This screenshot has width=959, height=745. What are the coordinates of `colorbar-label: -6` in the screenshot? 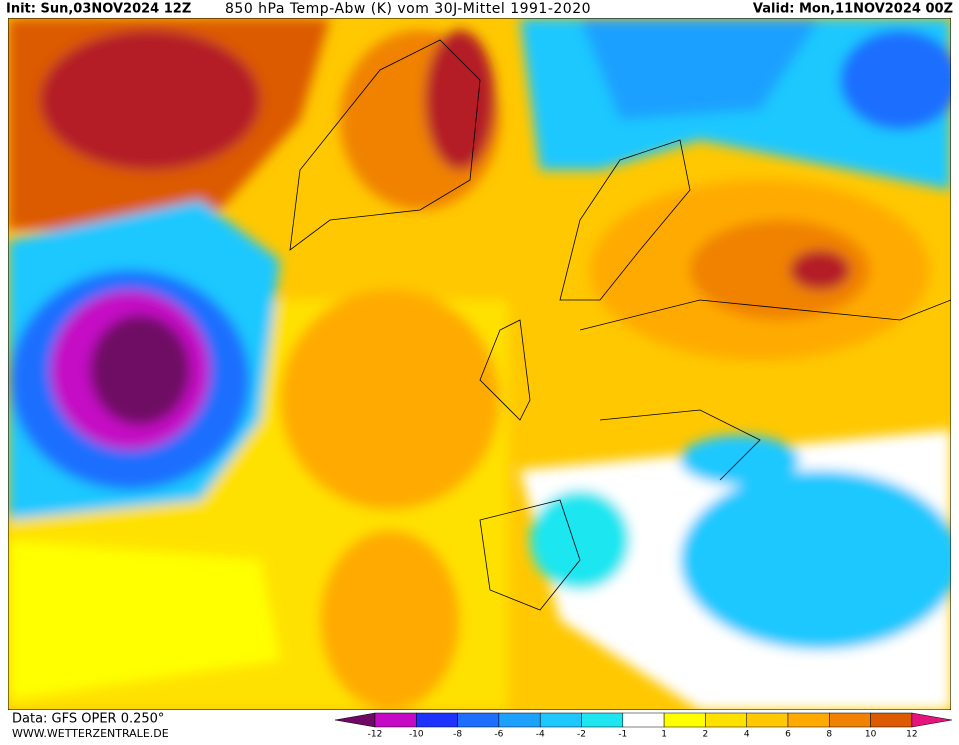 It's located at (498, 735).